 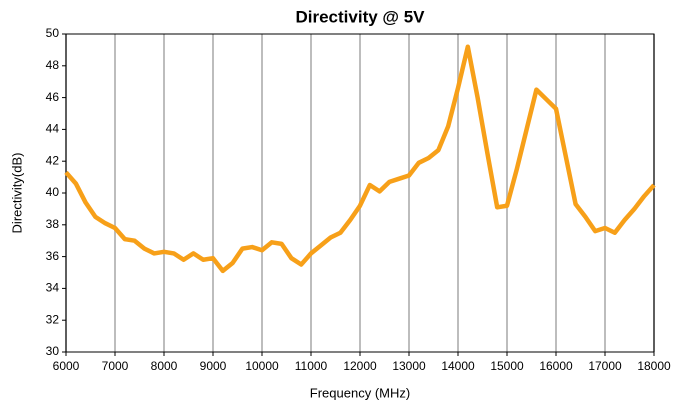 I want to click on y-axis-label: Directivity(dB), so click(x=16, y=193).